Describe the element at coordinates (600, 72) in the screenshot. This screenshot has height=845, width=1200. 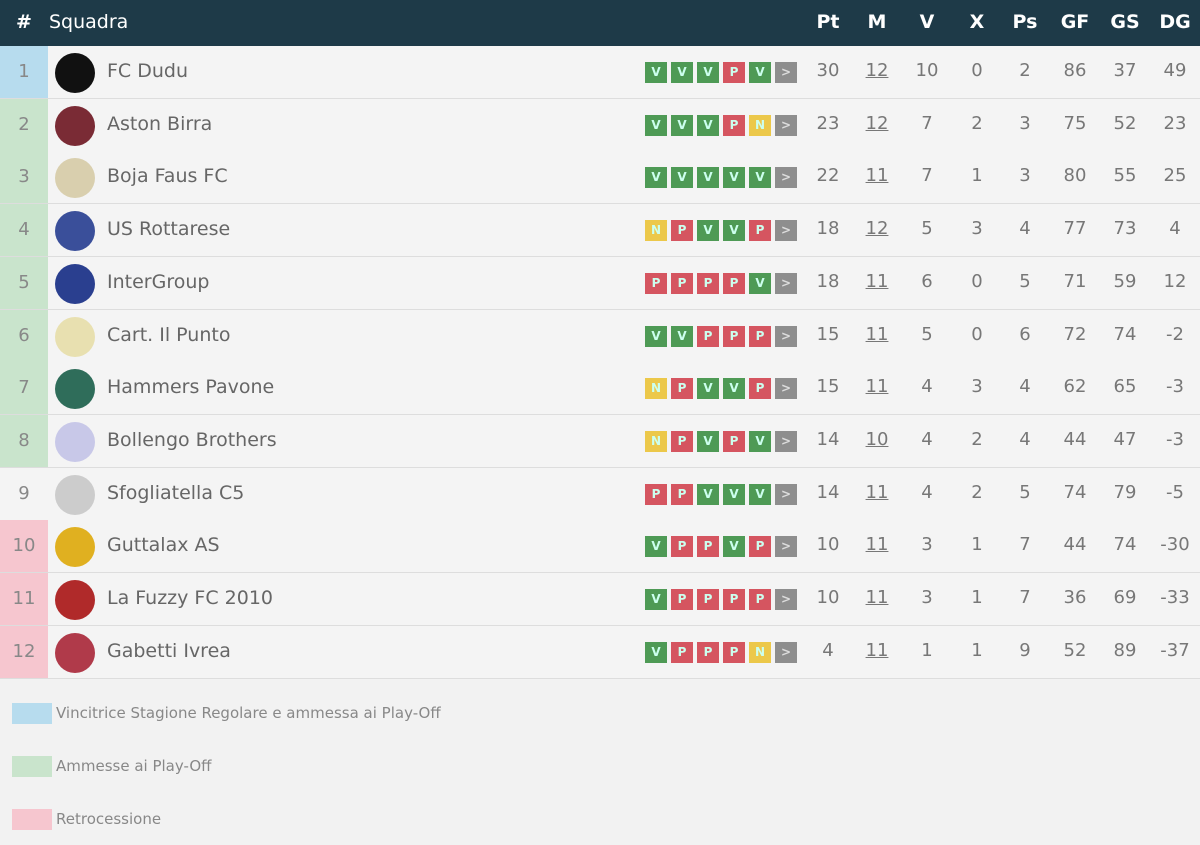
I see `table-row: 1 FC Dudu V V V P V >30 12 10 0 2 86 37 49` at that location.